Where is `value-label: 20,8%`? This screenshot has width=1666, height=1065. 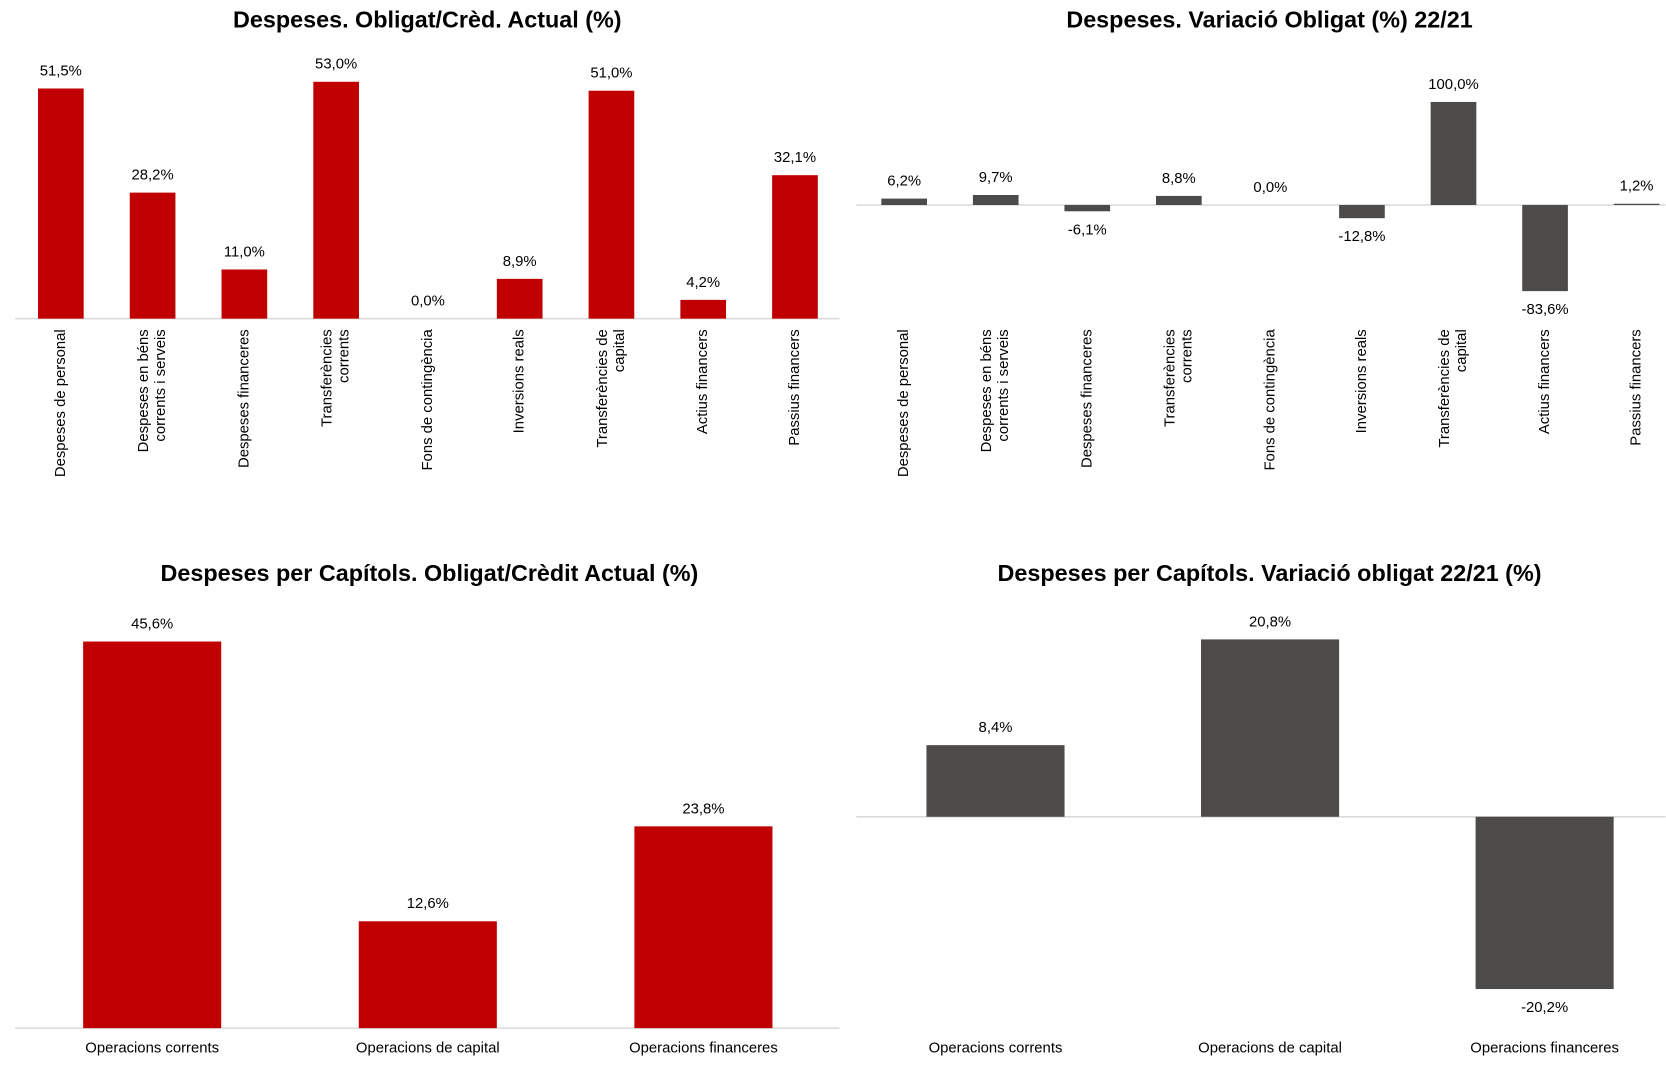 value-label: 20,8% is located at coordinates (1270, 622).